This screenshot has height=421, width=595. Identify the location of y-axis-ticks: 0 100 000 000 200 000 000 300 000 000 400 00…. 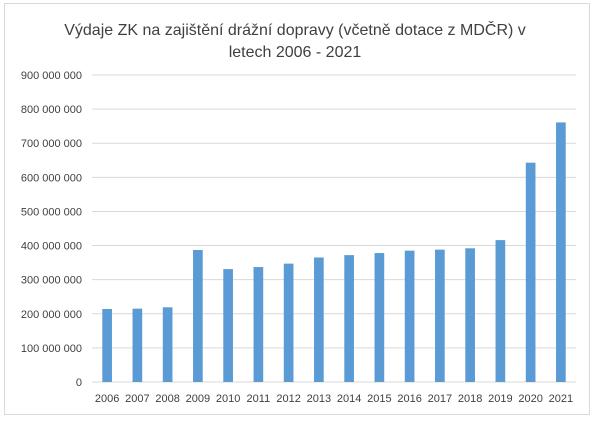
(51, 229).